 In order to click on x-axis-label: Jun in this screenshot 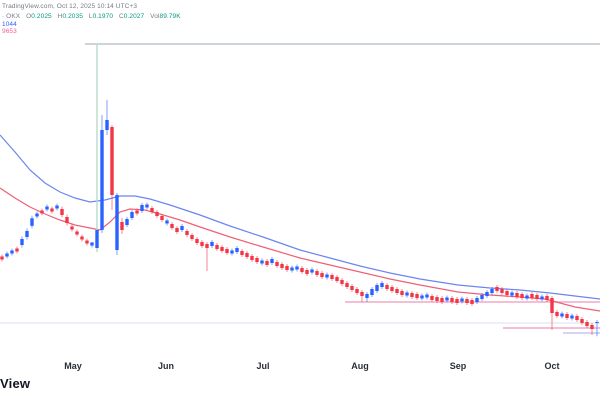, I will do `click(166, 366)`.